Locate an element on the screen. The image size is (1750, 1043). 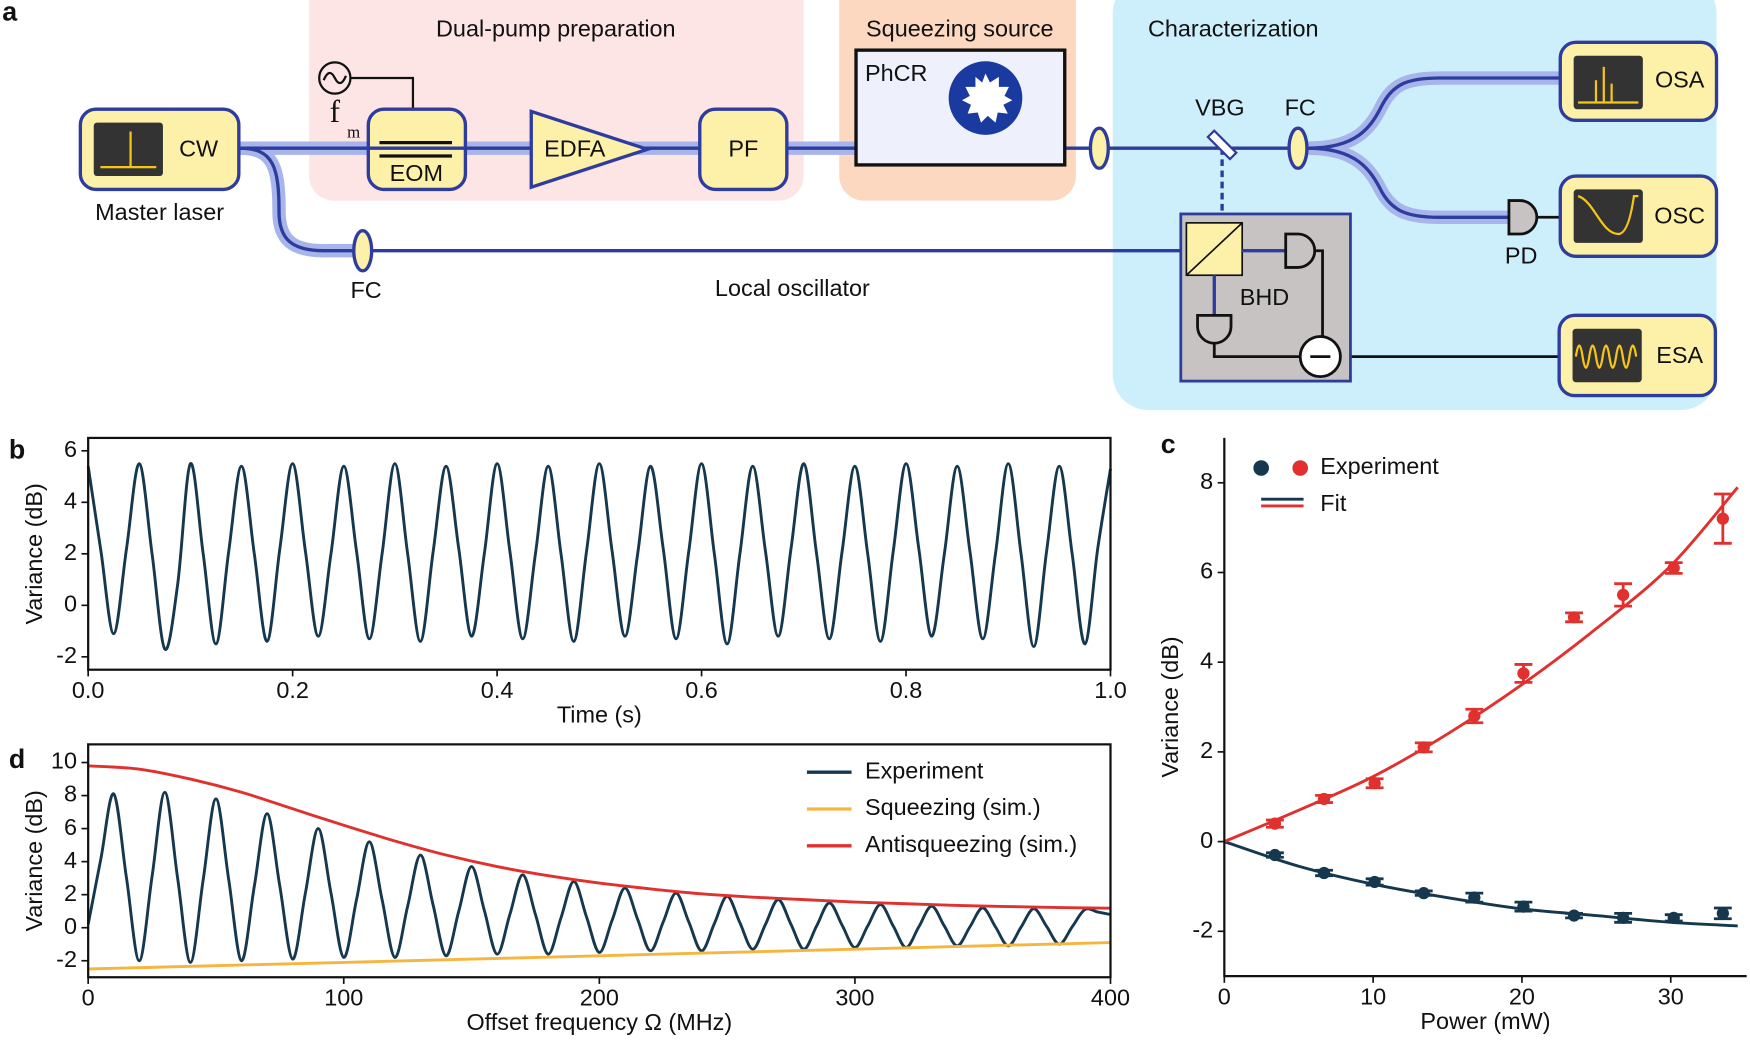
fiber is located at coordinates (899, 164).